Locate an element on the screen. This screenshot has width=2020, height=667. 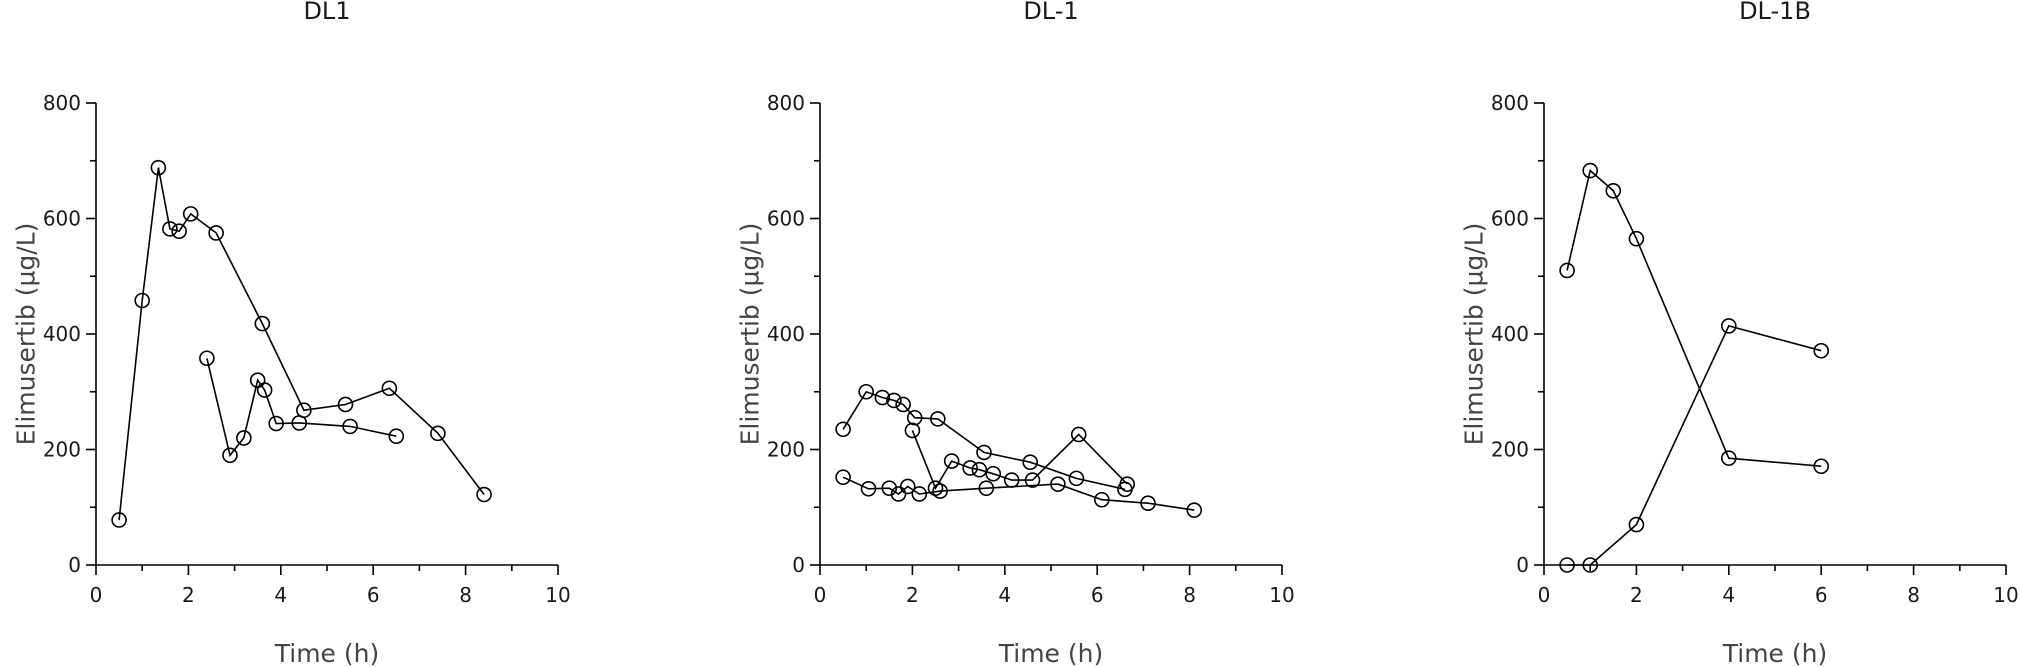
panel-title: DL-1B is located at coordinates (1775, 12).